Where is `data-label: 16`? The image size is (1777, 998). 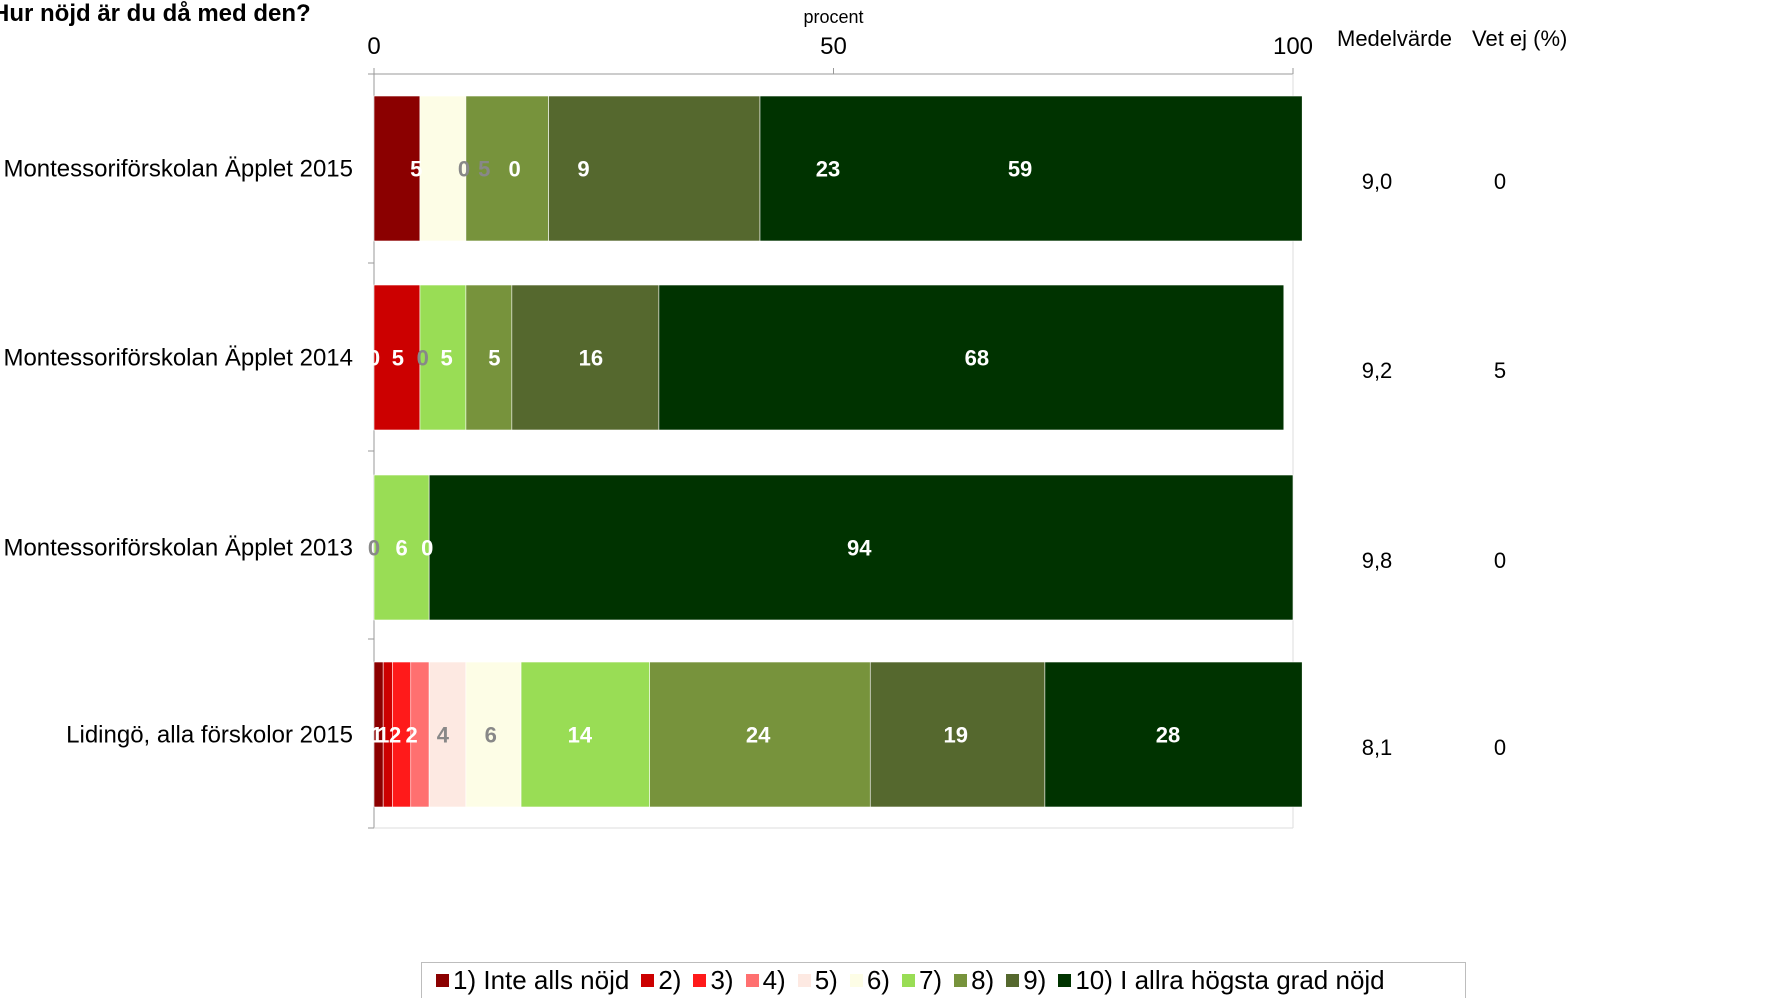 data-label: 16 is located at coordinates (591, 358).